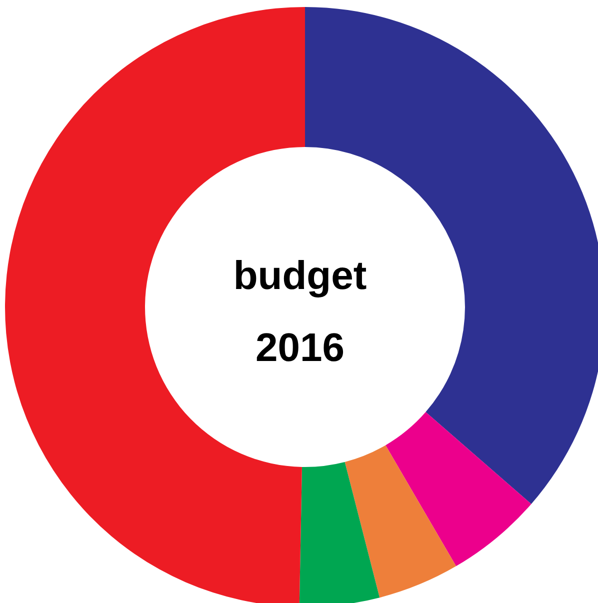  What do you see at coordinates (300, 348) in the screenshot?
I see `text: 2016` at bounding box center [300, 348].